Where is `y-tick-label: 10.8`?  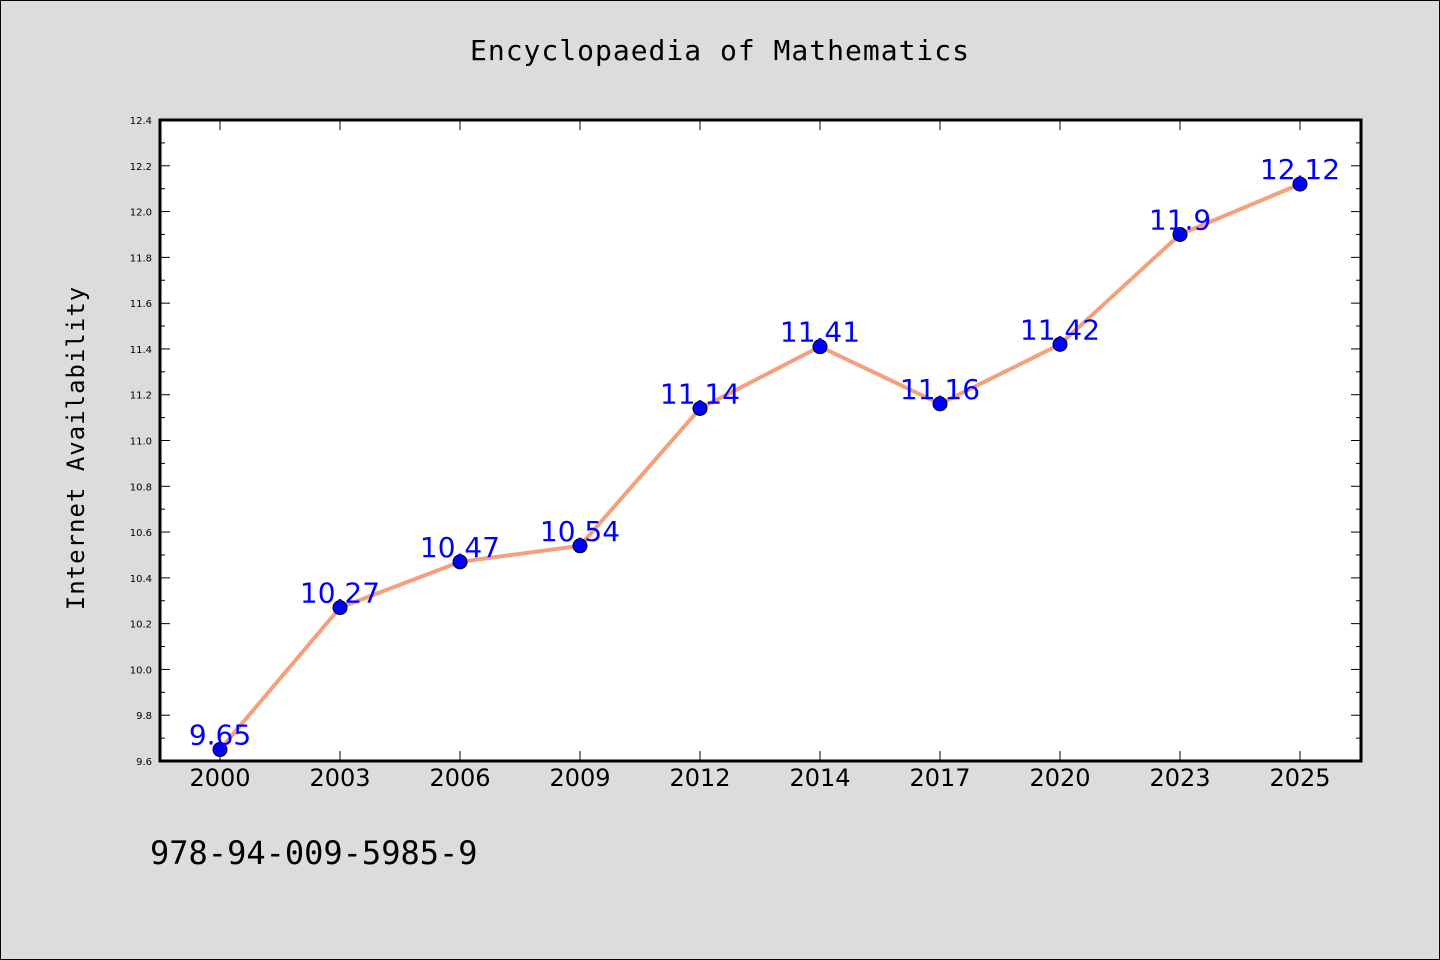
y-tick-label: 10.8 is located at coordinates (141, 487).